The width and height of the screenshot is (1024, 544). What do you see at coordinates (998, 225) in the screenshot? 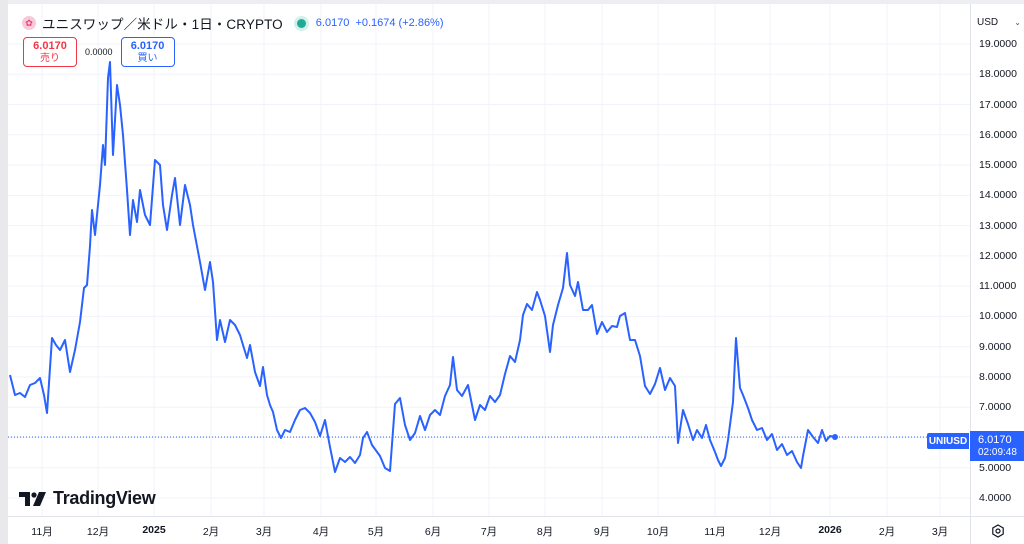
I see `price-axis-label: 13.0000` at bounding box center [998, 225].